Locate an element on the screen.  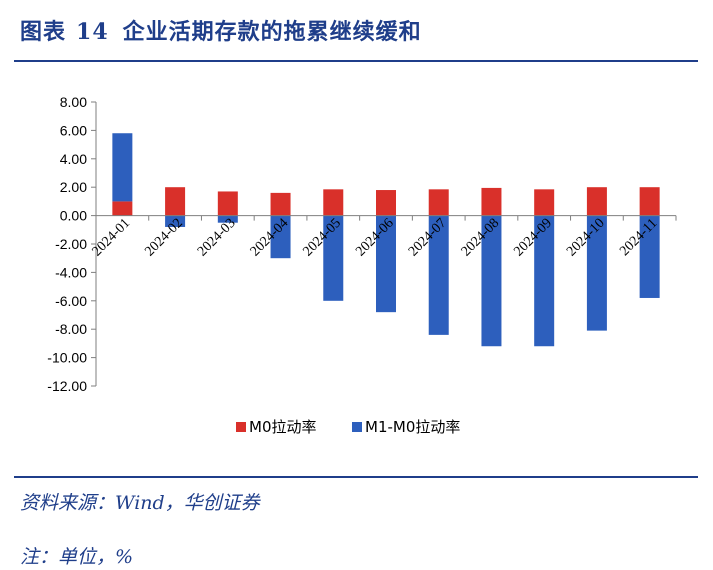
legend-swatch-m1-m0 is located at coordinates (357, 427).